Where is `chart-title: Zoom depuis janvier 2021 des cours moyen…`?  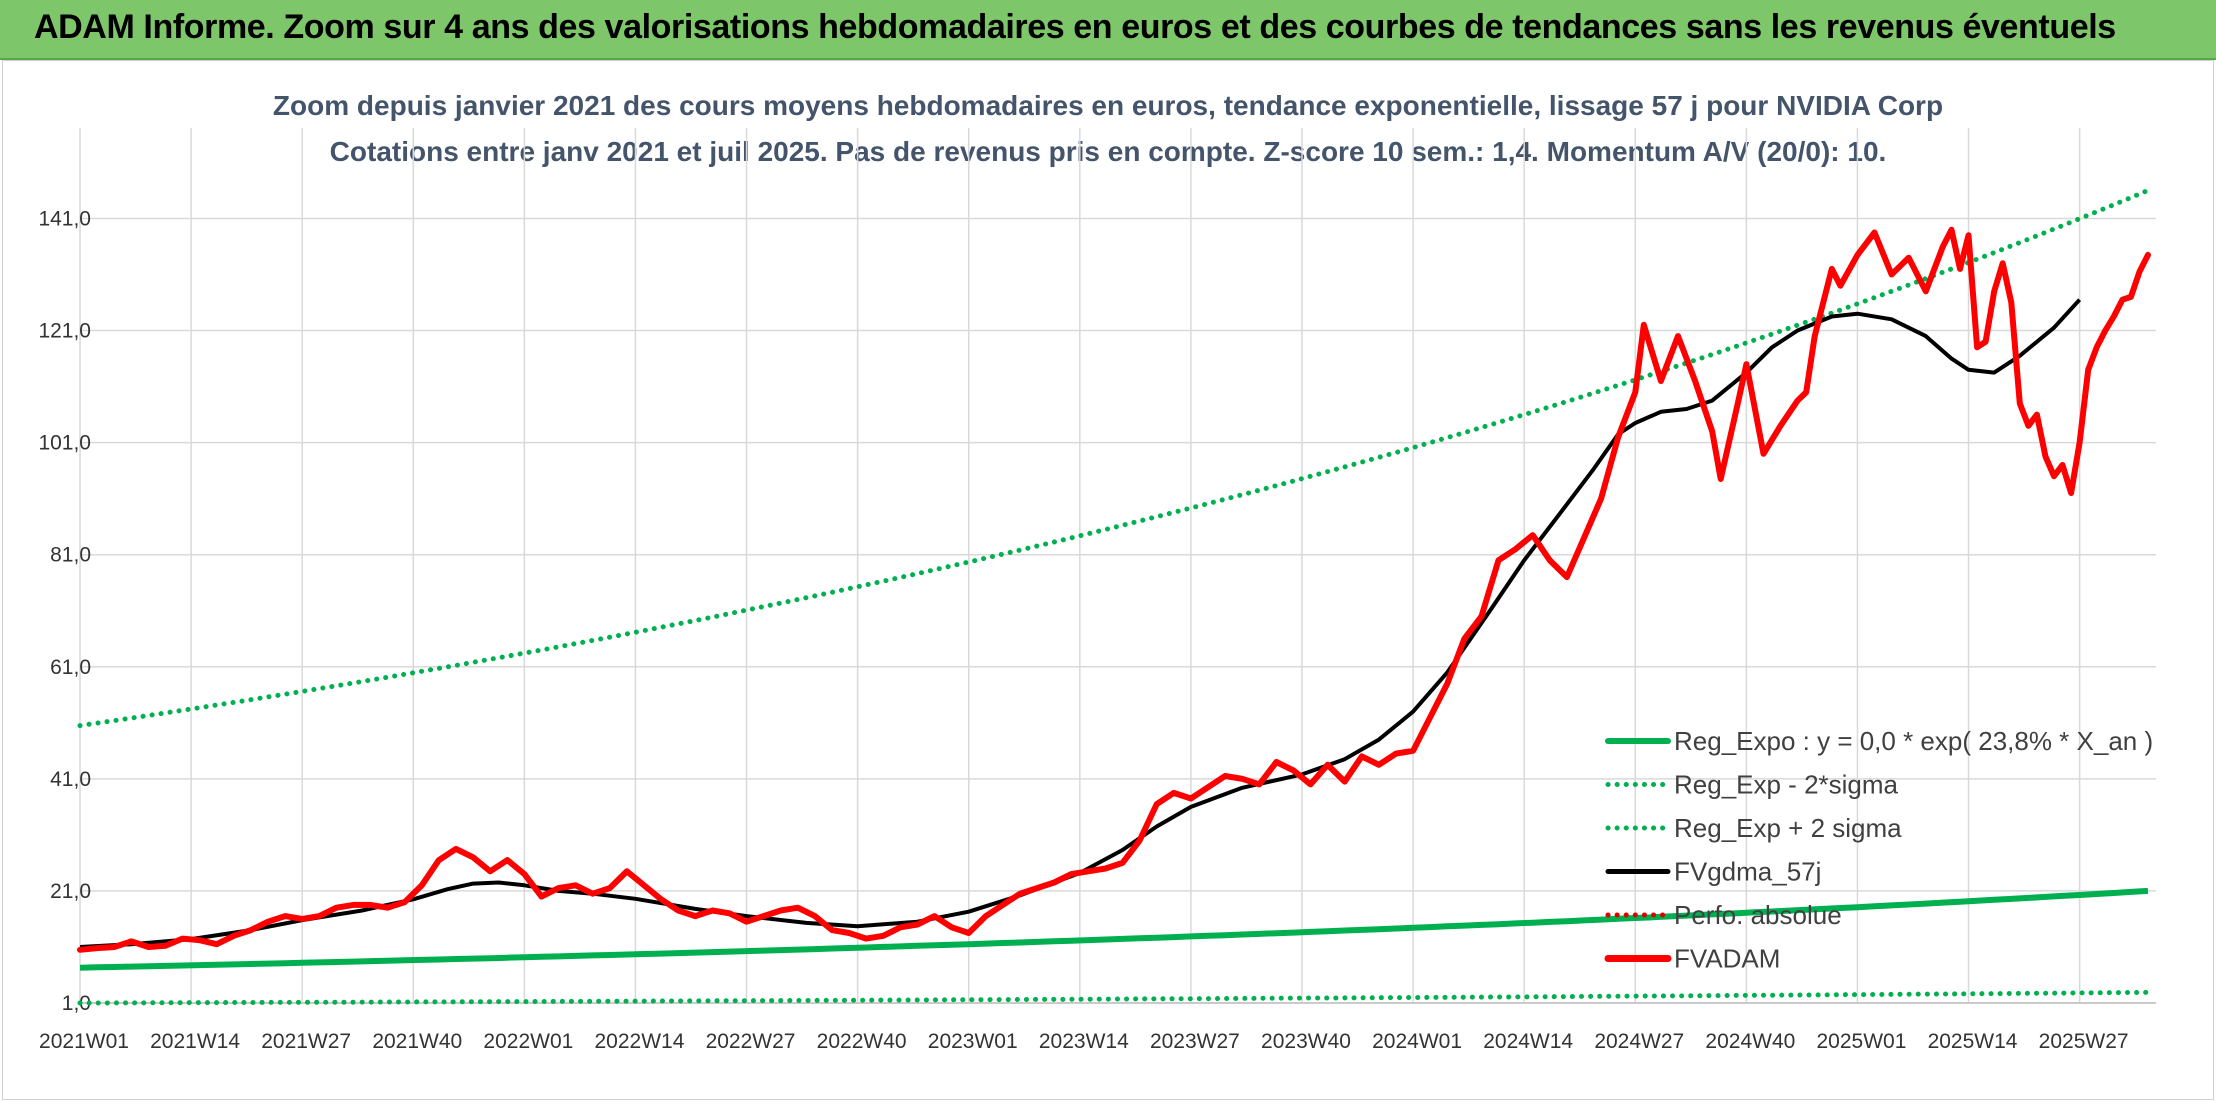
chart-title: Zoom depuis janvier 2021 des cours moyen… is located at coordinates (1108, 105).